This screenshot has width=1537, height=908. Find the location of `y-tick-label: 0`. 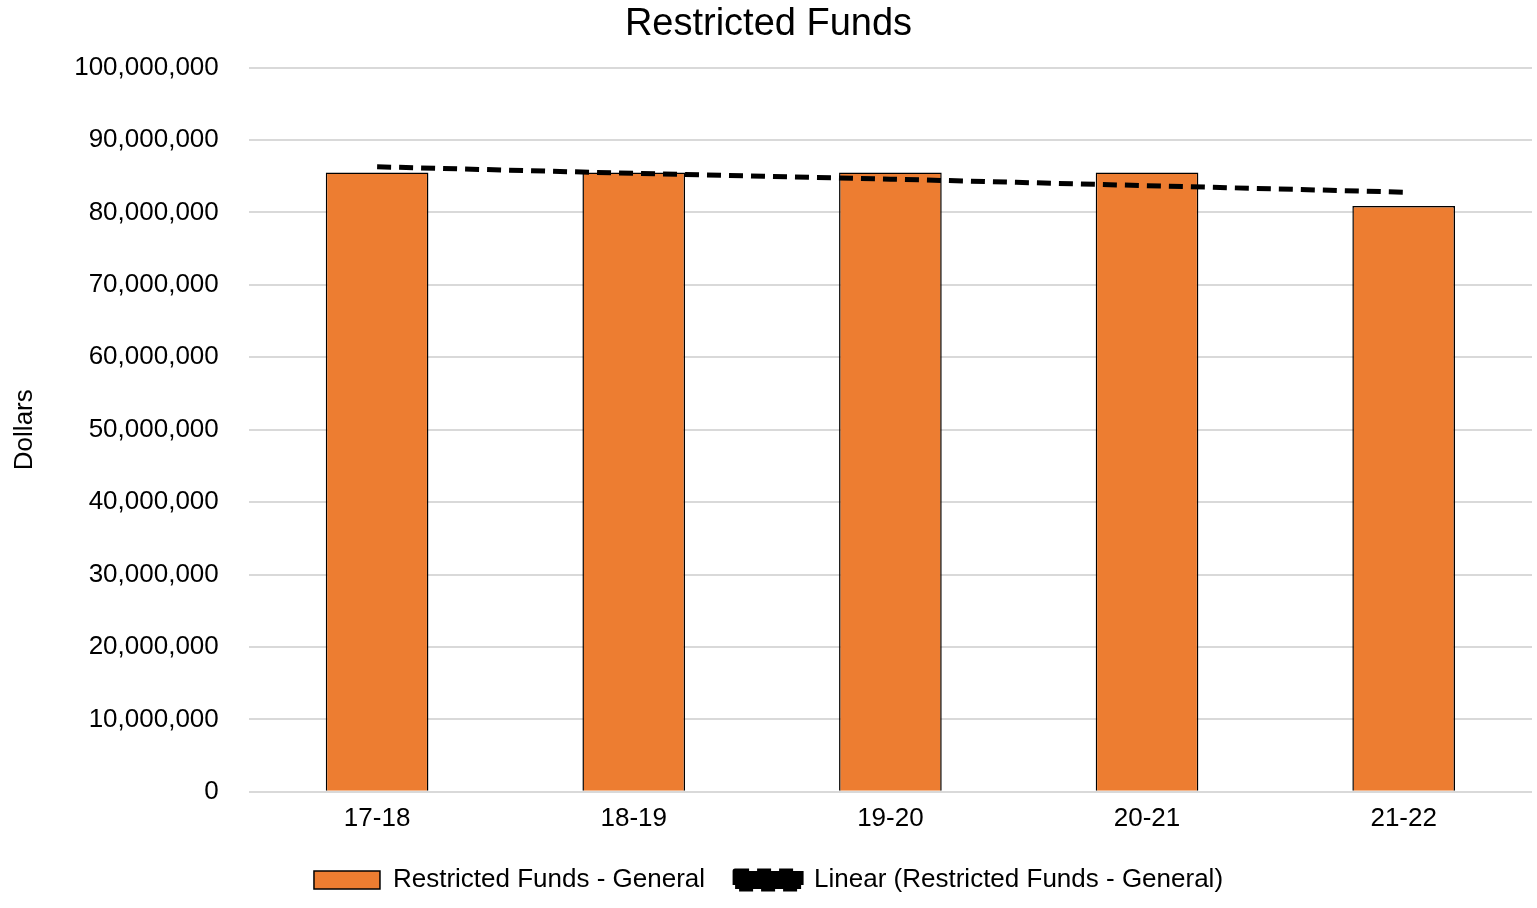

y-tick-label: 0 is located at coordinates (211, 789).